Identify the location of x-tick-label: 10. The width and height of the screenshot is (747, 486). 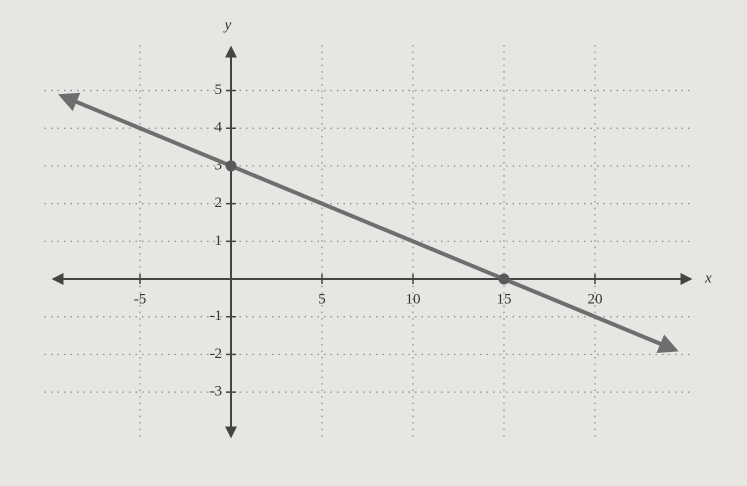
(412, 299).